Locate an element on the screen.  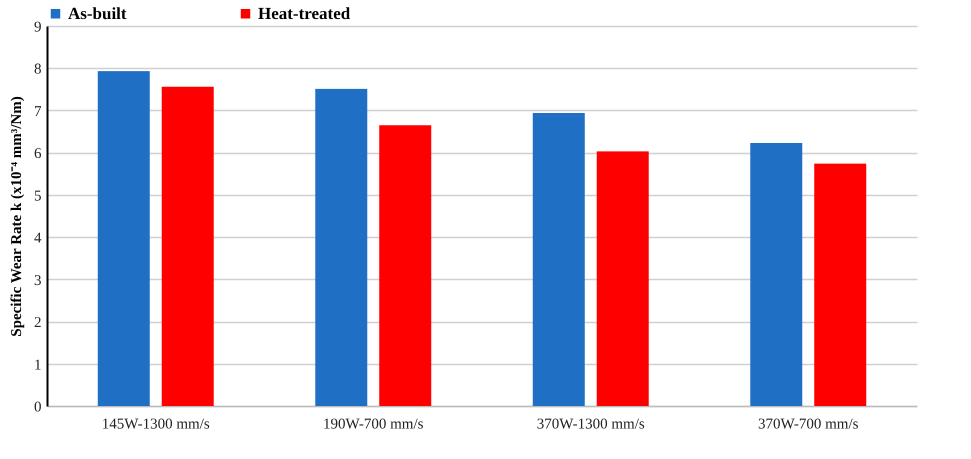
legend-label: Heat-treated is located at coordinates (304, 13).